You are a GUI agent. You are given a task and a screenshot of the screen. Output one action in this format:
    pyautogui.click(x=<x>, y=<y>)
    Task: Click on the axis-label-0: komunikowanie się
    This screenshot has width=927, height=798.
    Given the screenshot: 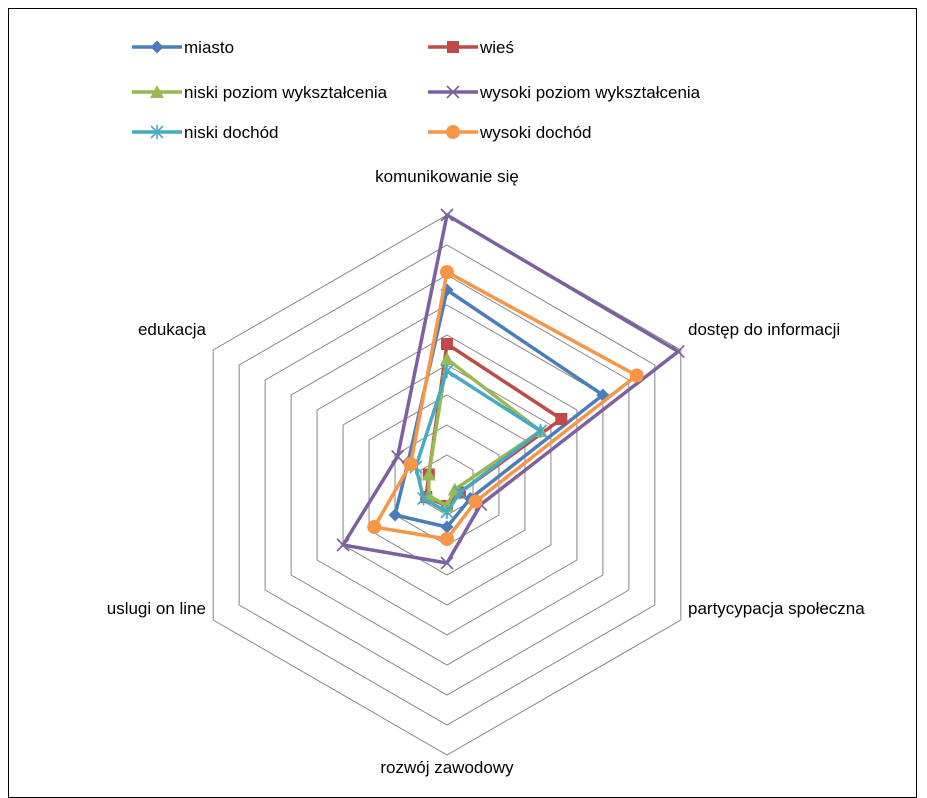 What is the action you would take?
    pyautogui.click(x=447, y=176)
    